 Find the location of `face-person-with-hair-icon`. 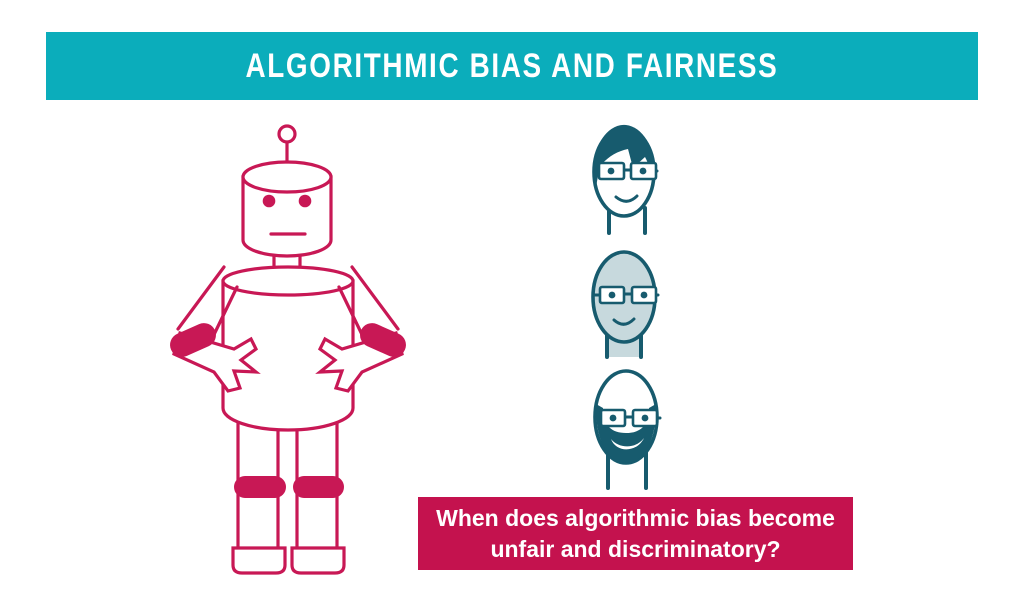

face-person-with-hair-icon is located at coordinates (625, 179).